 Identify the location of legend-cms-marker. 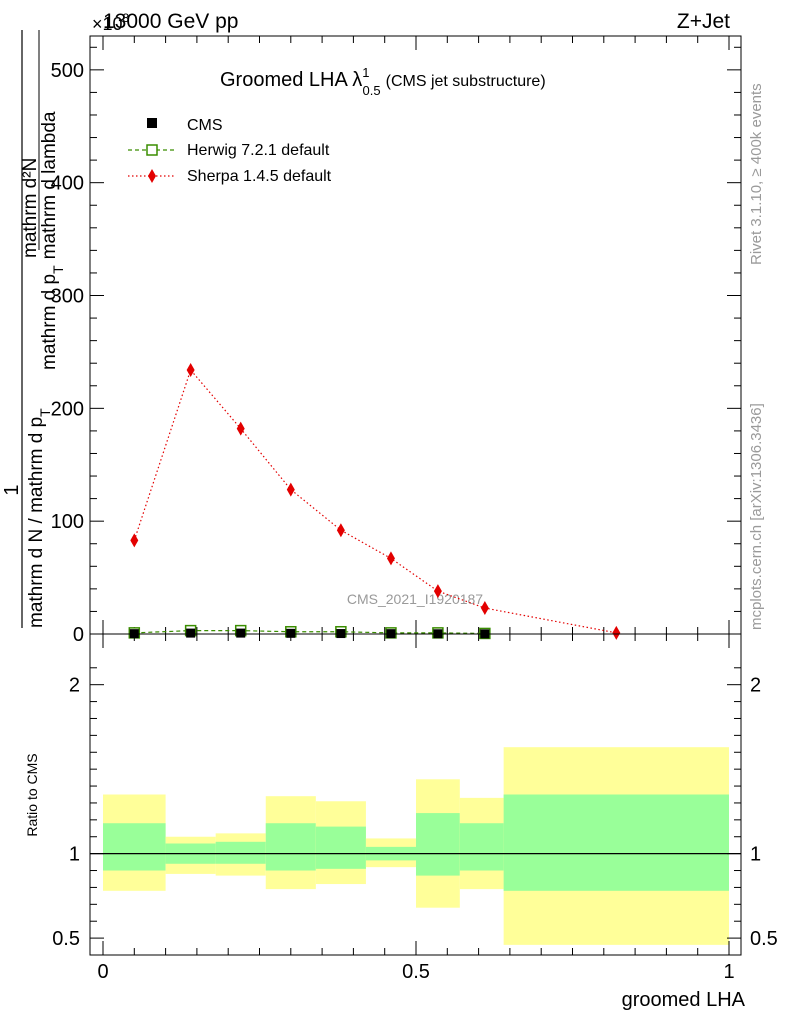
(152, 123).